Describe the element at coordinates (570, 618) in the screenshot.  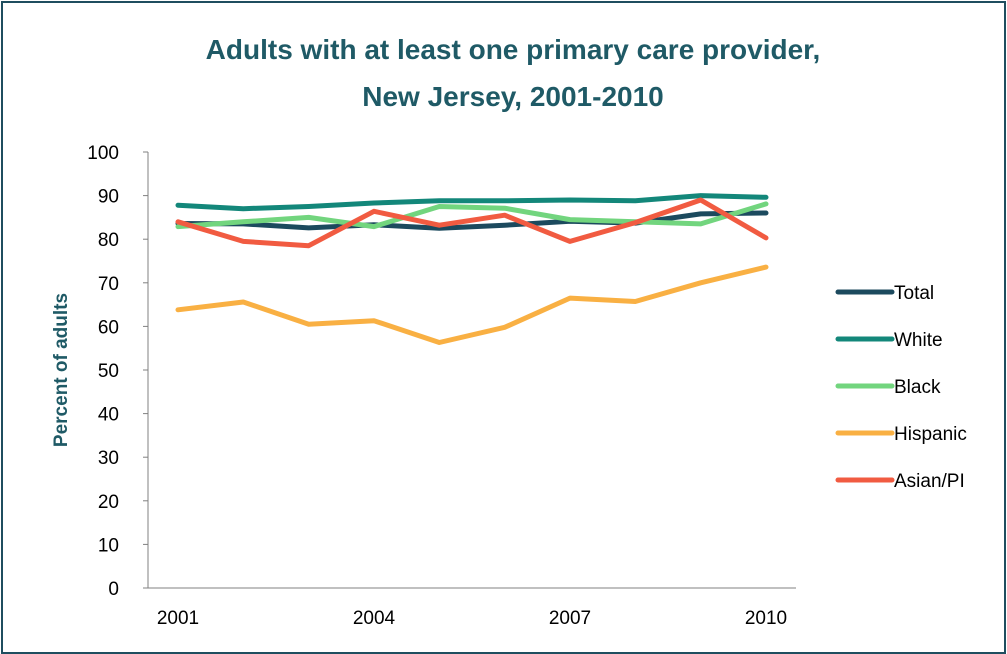
I see `x-tick-label: 2007` at that location.